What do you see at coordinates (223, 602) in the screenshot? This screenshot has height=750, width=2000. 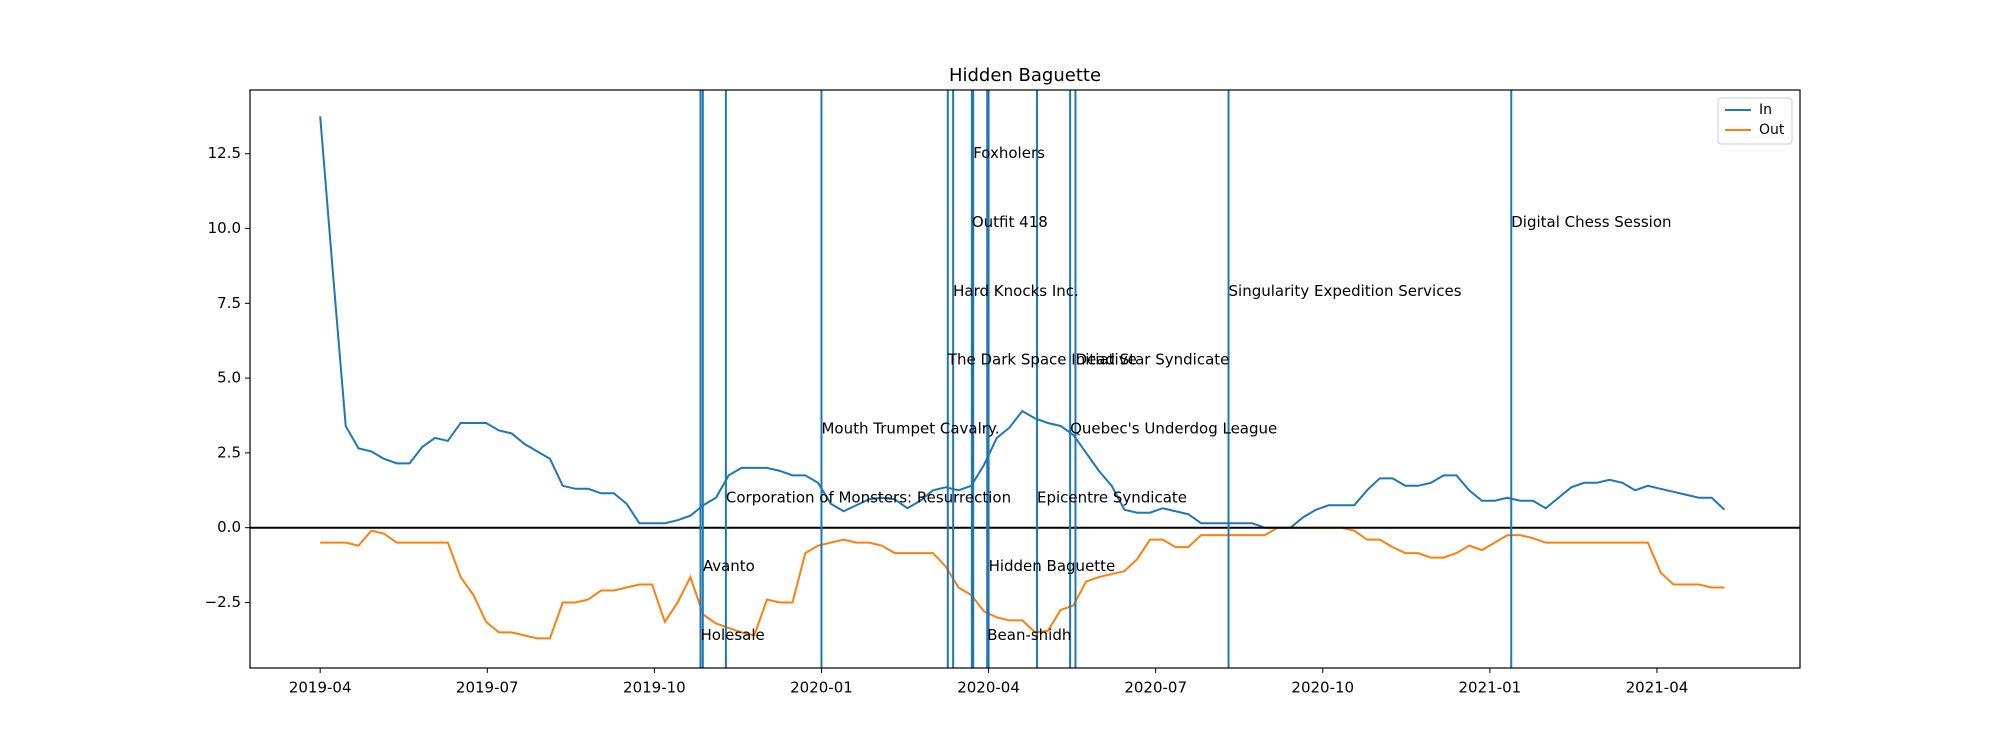 I see `y-tick-label: −2.5` at bounding box center [223, 602].